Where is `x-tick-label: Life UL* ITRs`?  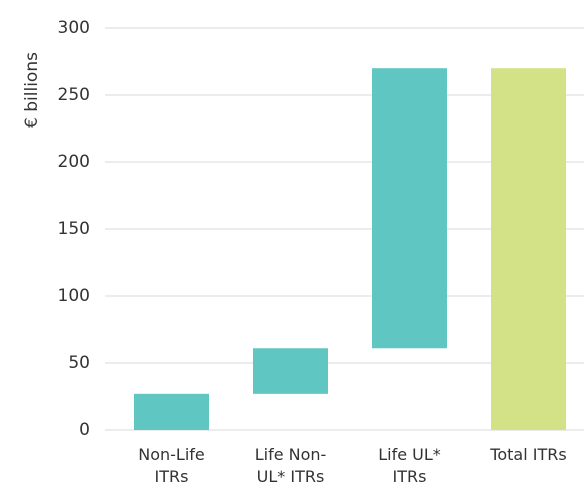
x-tick-label: Life UL* ITRs is located at coordinates (409, 465).